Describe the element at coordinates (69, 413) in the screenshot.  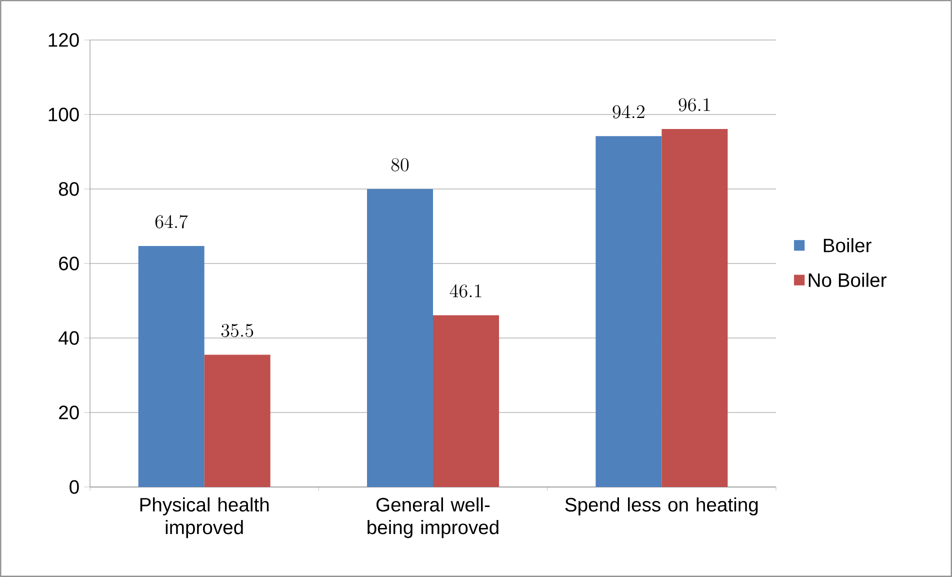
I see `y-tick-label: 20` at that location.